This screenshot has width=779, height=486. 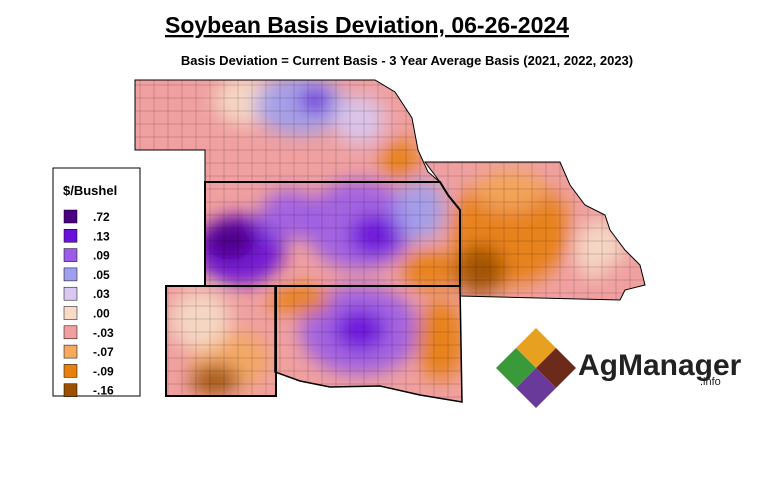 I want to click on legend-label: .13, so click(x=101, y=236).